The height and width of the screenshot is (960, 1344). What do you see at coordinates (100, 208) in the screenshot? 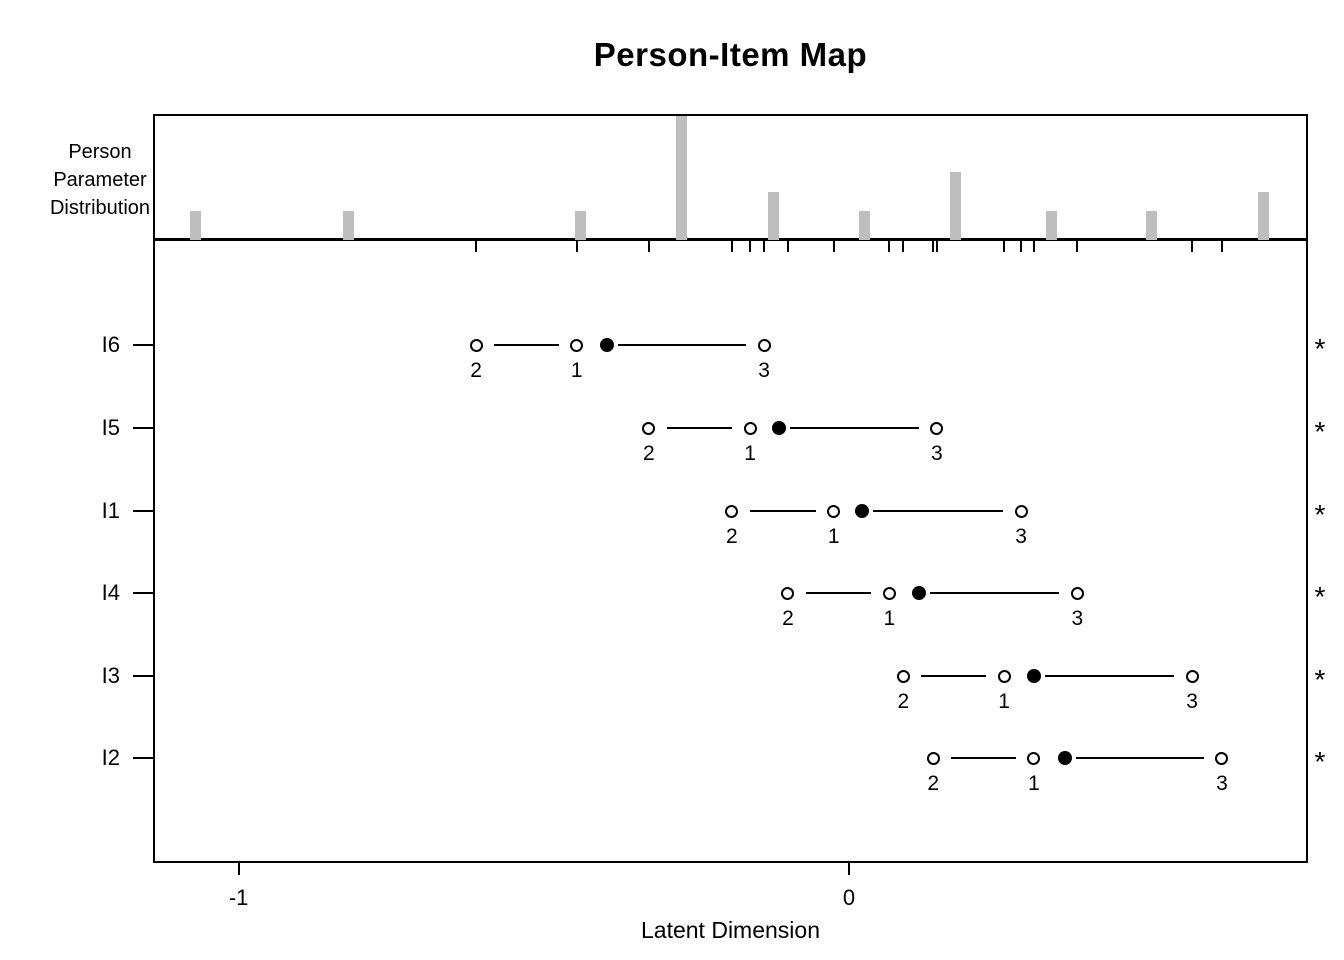
I see `person-dist-label-line3: Distribution` at bounding box center [100, 208].